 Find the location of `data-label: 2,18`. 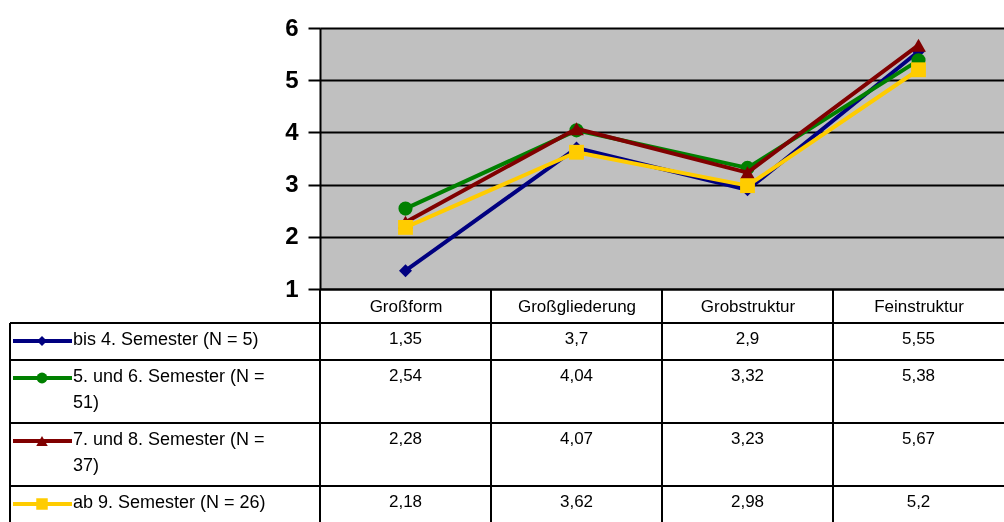

data-label: 2,18 is located at coordinates (405, 501).